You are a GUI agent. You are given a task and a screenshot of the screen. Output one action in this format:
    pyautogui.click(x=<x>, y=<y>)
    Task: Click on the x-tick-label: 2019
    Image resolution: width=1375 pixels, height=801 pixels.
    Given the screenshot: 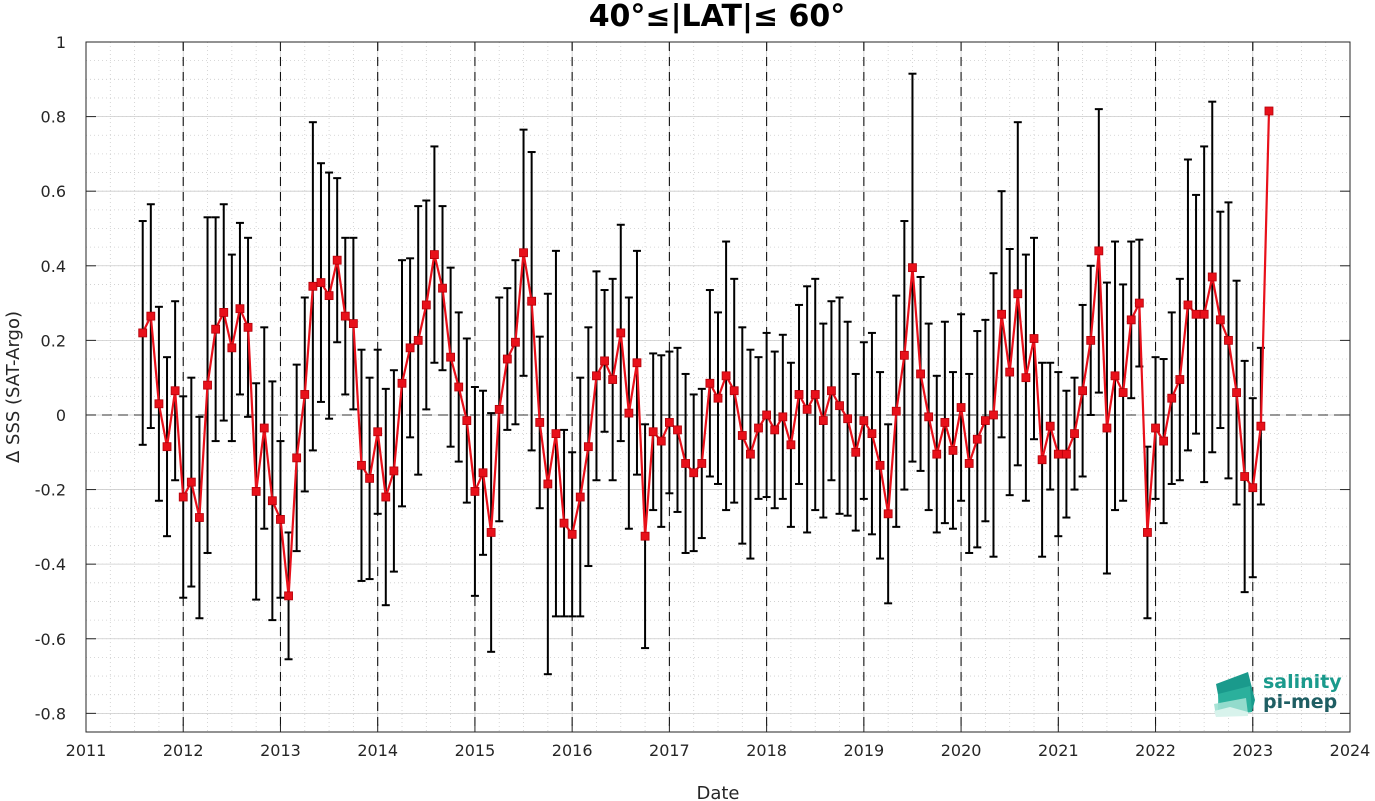 What is the action you would take?
    pyautogui.click(x=863, y=750)
    